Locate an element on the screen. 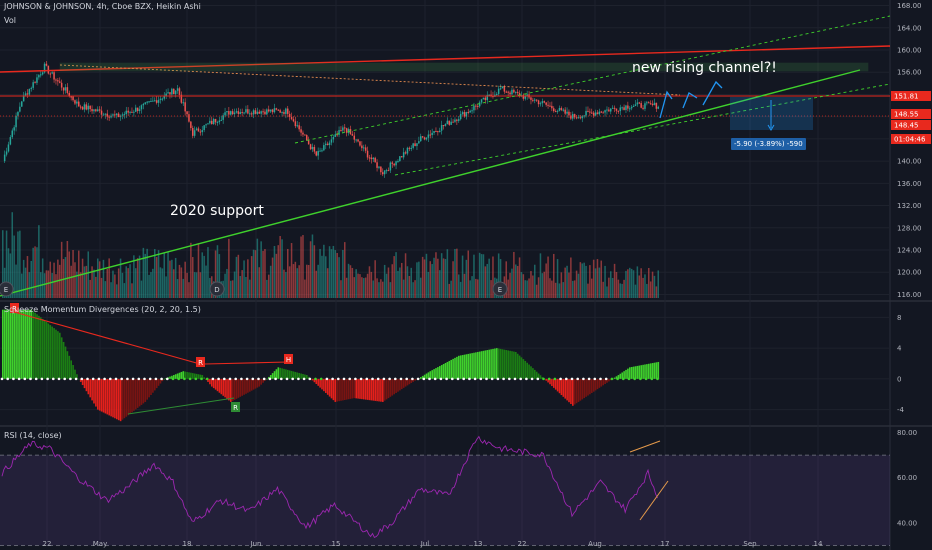 Image resolution: width=932 pixels, height=550 pixels. rsi-pane-label: RSI (14, close) is located at coordinates (33, 435).